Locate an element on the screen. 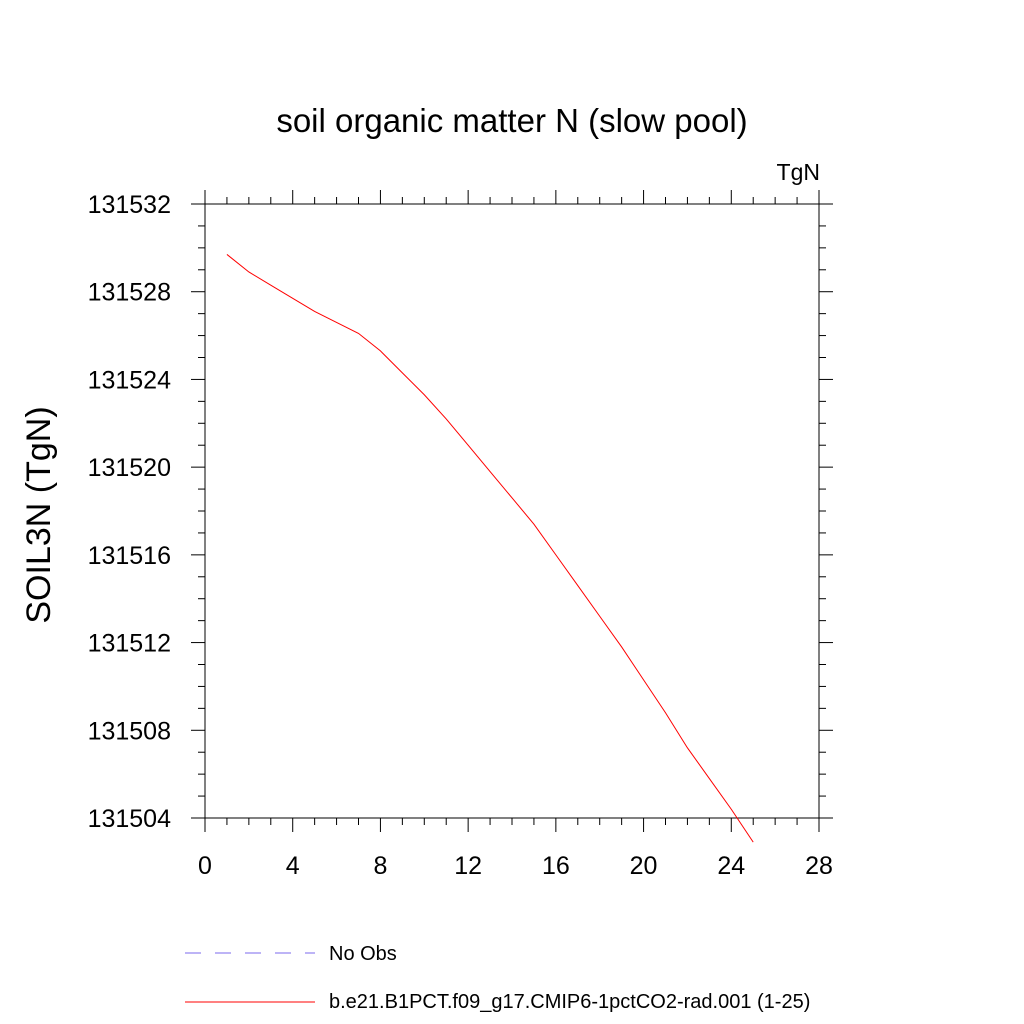 Image resolution: width=1024 pixels, height=1024 pixels. y-tick-label: 131520 is located at coordinates (129, 468).